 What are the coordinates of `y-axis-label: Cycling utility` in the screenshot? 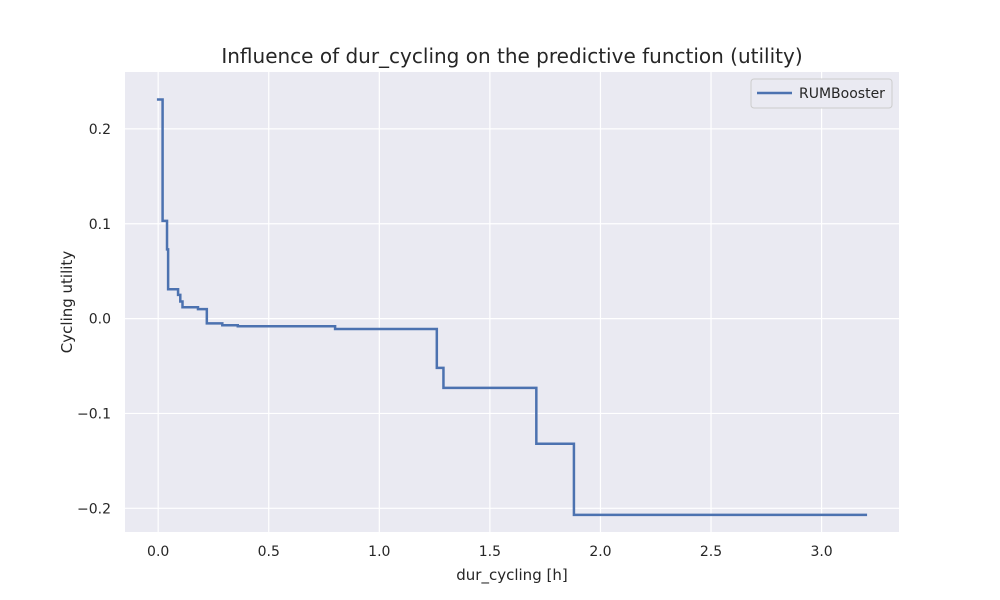 It's located at (67, 302).